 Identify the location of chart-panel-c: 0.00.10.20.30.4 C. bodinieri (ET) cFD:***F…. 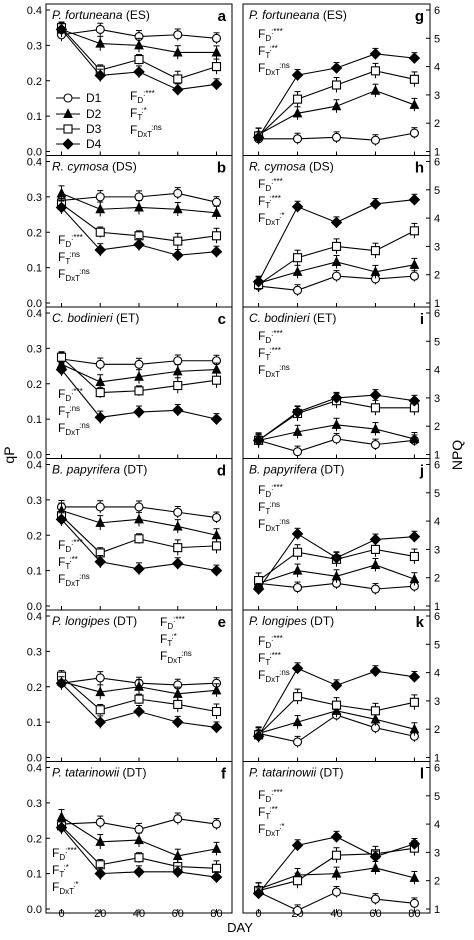
(130, 384).